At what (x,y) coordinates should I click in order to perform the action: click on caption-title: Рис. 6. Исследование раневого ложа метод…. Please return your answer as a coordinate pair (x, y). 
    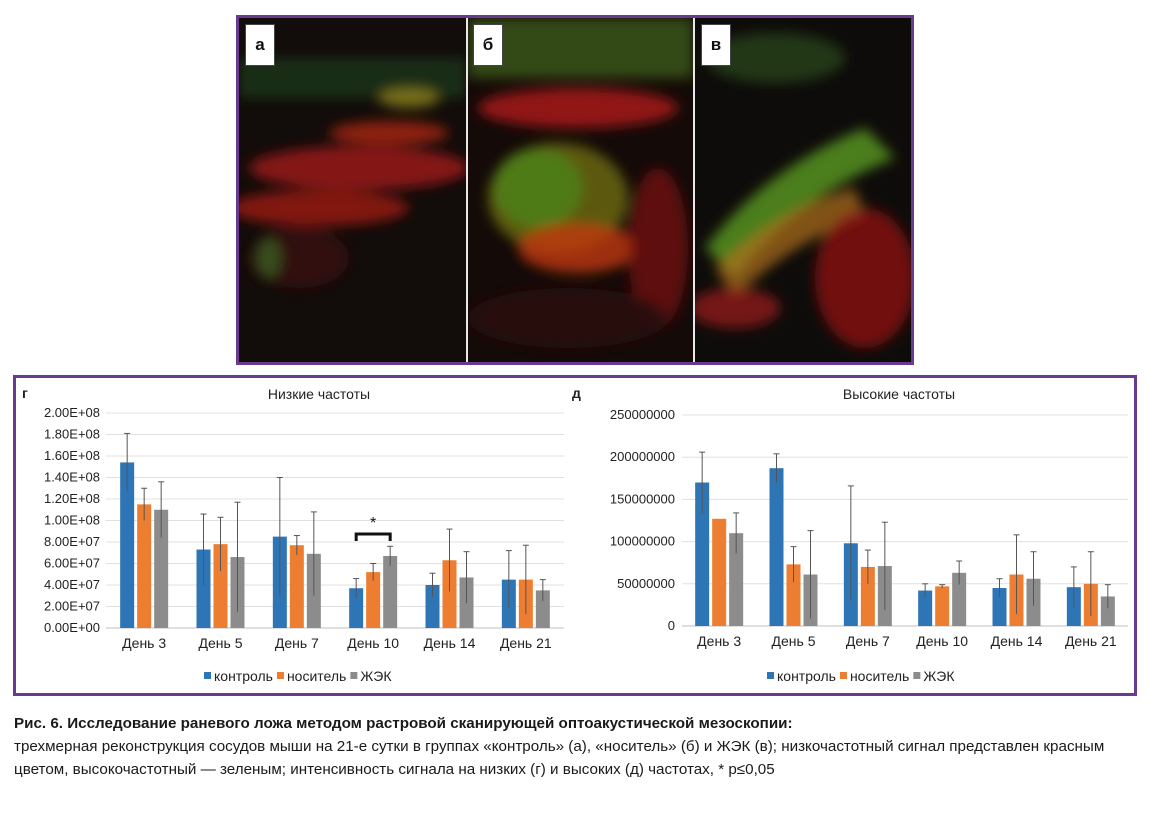
    Looking at the image, I should click on (403, 723).